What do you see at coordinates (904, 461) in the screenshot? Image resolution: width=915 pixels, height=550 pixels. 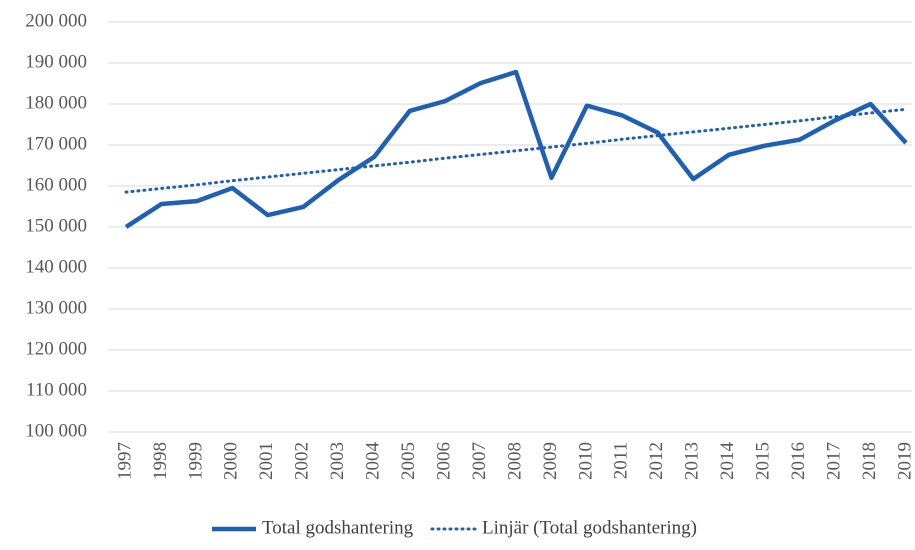 I see `x-tick-label: 2019` at bounding box center [904, 461].